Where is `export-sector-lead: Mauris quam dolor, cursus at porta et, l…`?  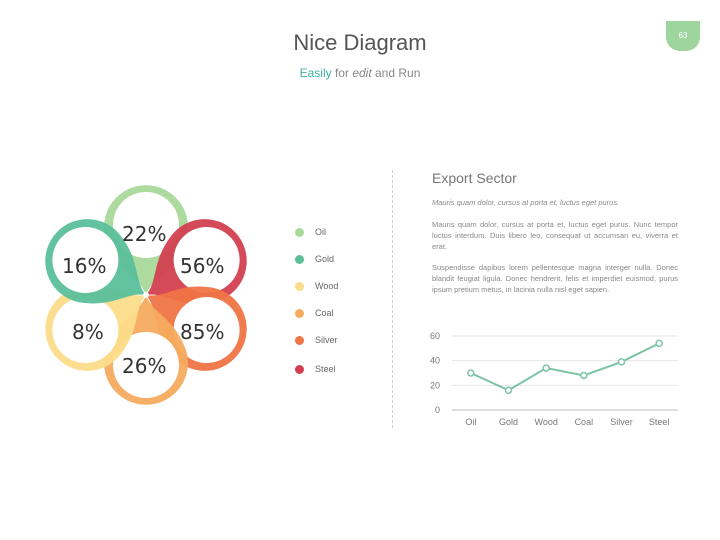 export-sector-lead: Mauris quam dolor, cursus at porta et, l… is located at coordinates (526, 202).